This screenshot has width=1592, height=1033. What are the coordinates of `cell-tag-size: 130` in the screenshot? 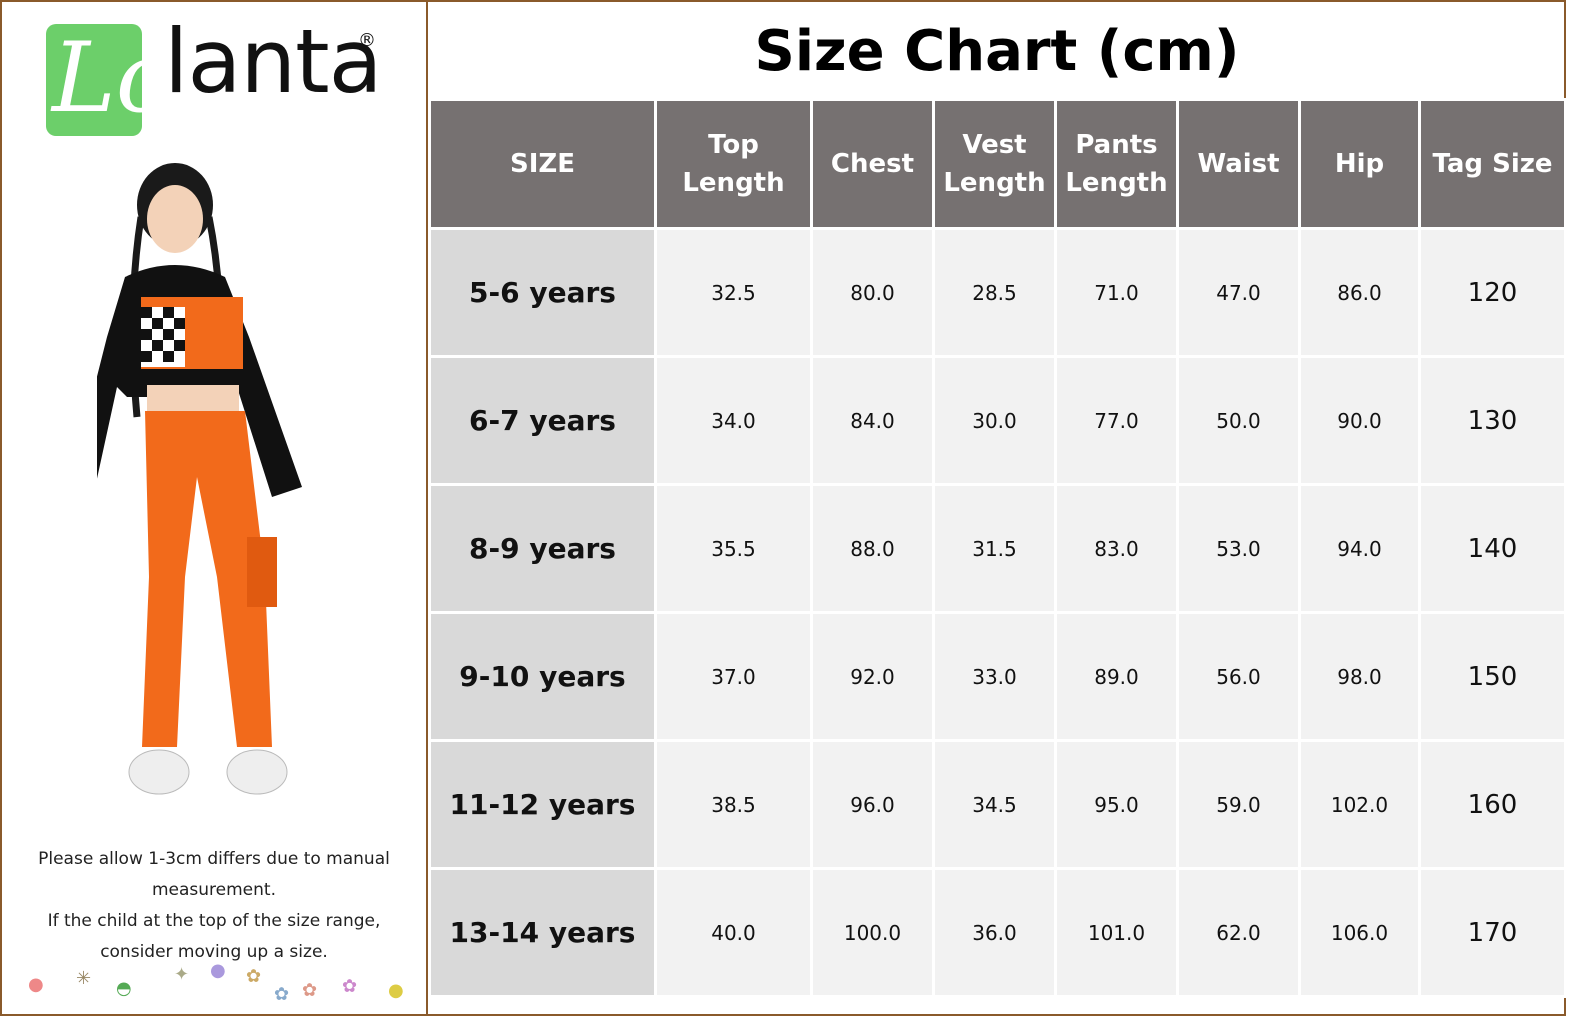 It's located at (1492, 420).